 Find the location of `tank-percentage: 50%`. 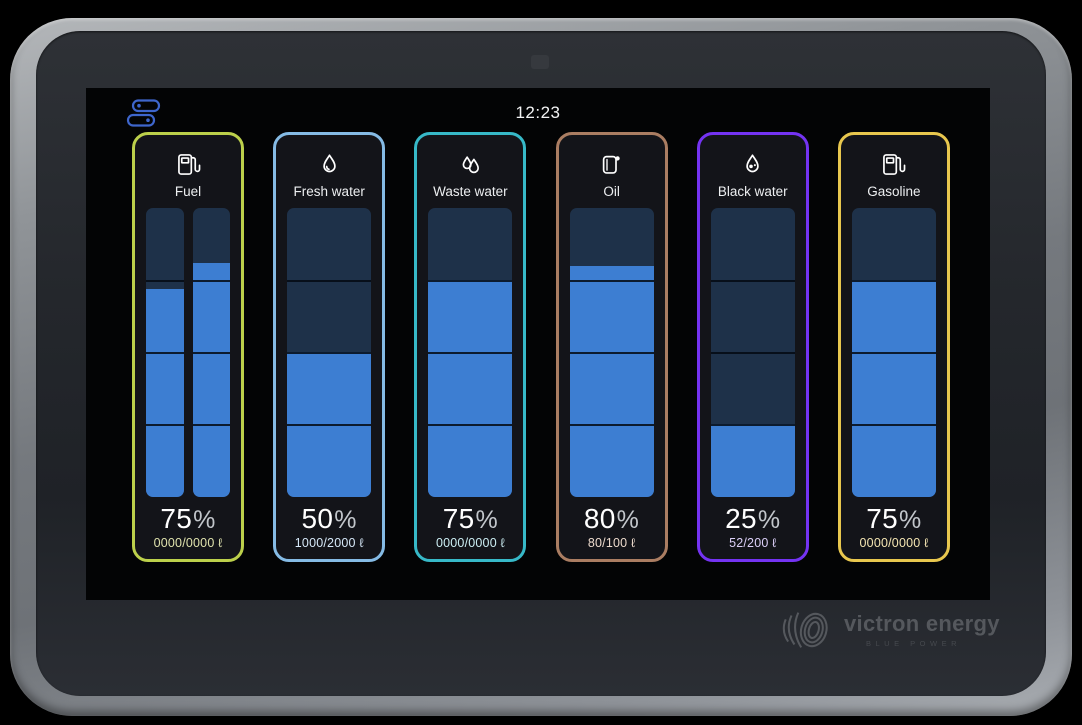

tank-percentage: 50% is located at coordinates (329, 518).